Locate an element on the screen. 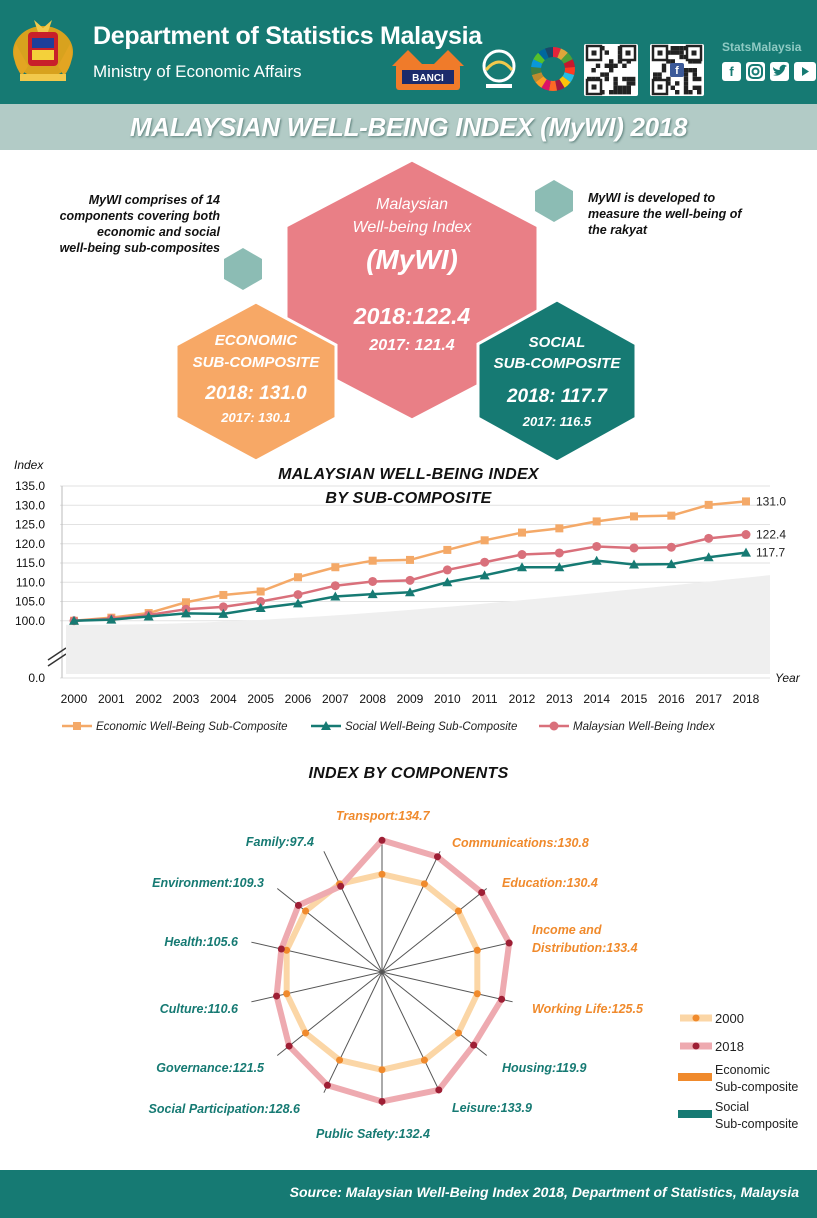 The height and width of the screenshot is (1218, 817). sdg-wheel-logo-icon is located at coordinates (553, 69).